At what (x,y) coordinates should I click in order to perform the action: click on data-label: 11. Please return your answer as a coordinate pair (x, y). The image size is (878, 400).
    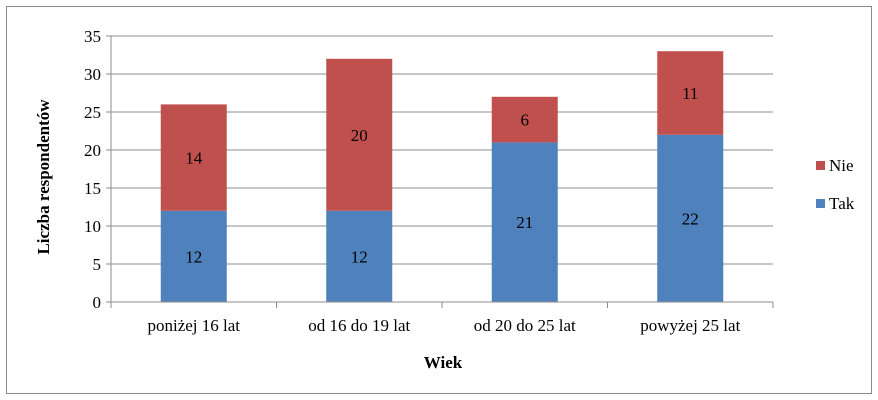
    Looking at the image, I should click on (690, 93).